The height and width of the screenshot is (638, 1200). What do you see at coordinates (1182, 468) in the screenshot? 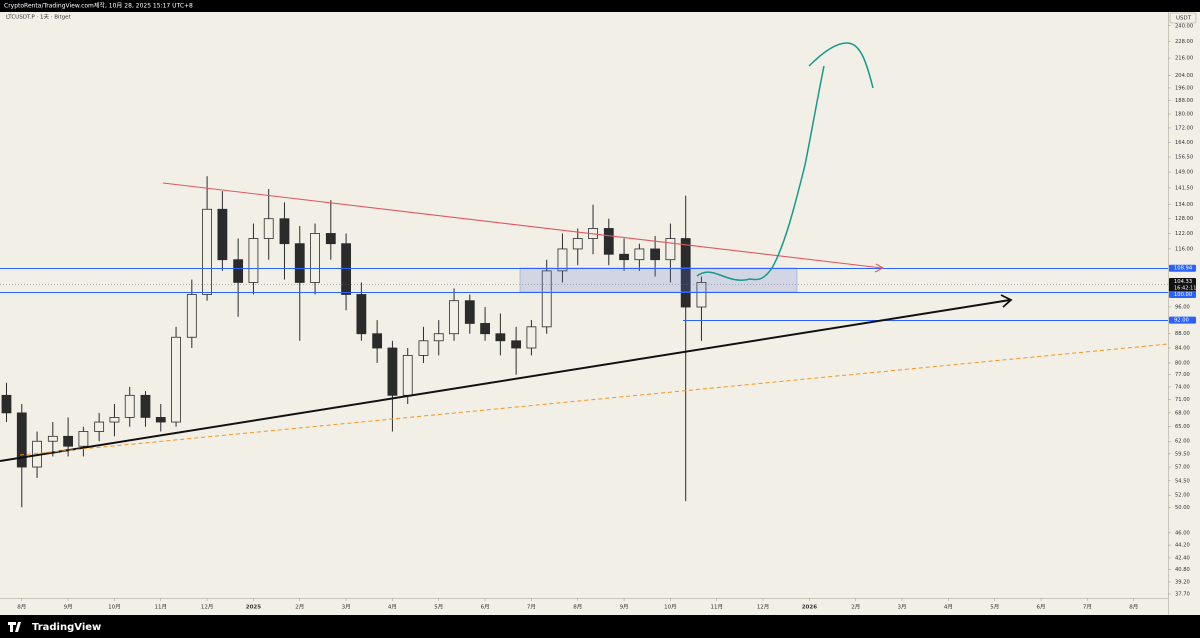
I see `y-tick-label: 57.00` at bounding box center [1182, 468].